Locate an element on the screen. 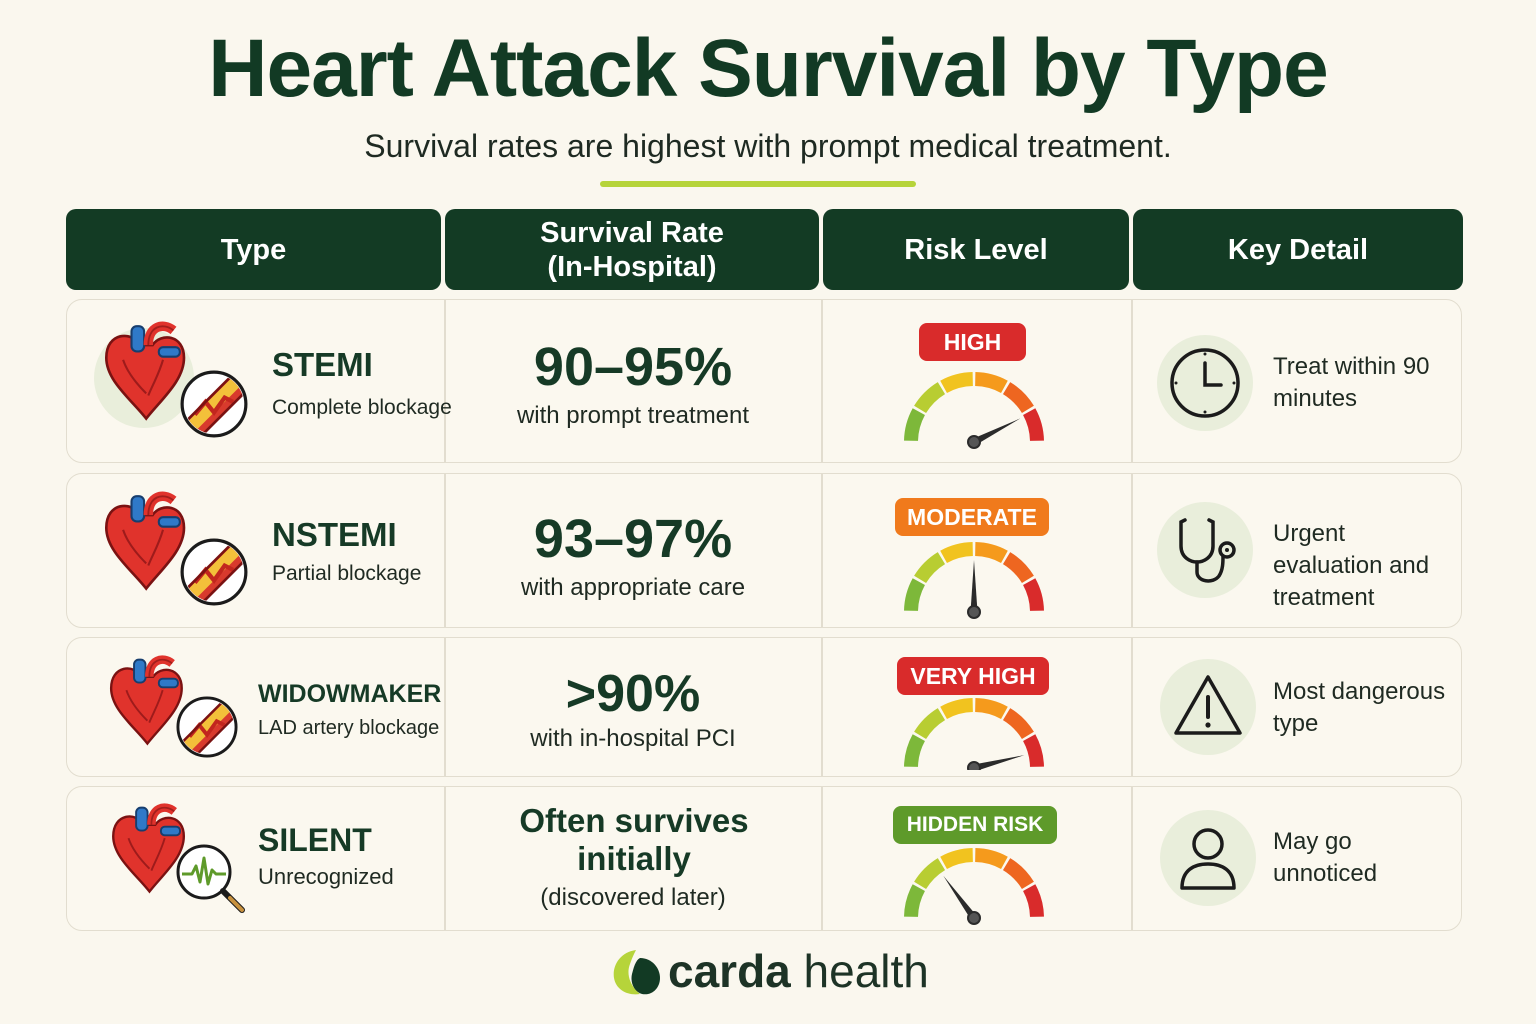 This screenshot has width=1536, height=1024. risk-badge: HIGH is located at coordinates (972, 342).